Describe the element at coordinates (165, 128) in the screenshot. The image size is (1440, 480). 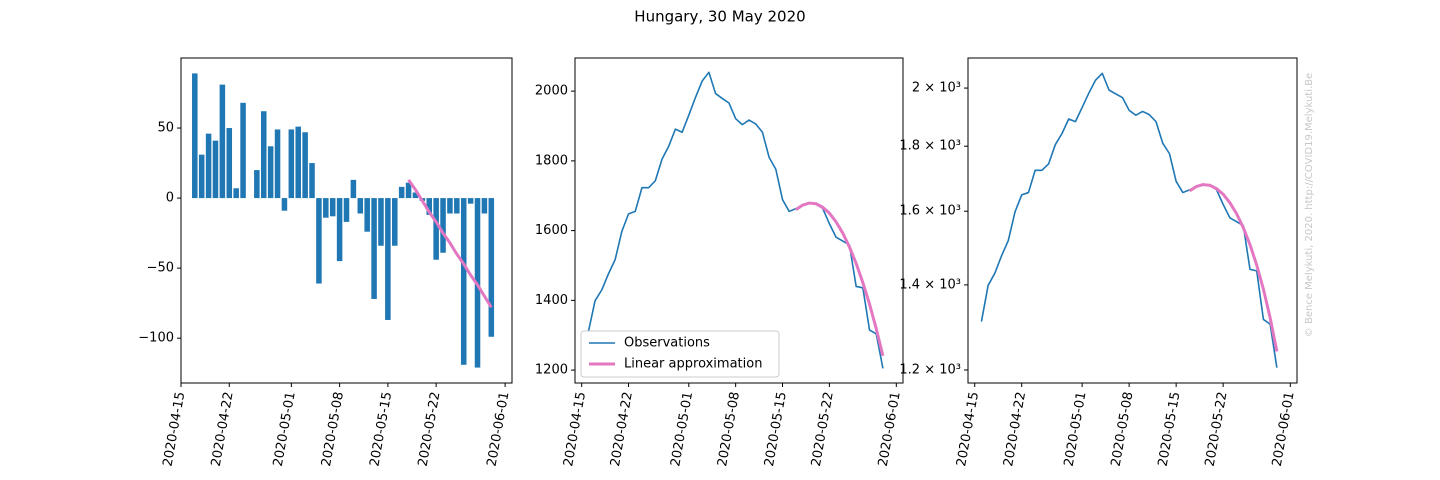
I see `y-tick-label: 50` at that location.